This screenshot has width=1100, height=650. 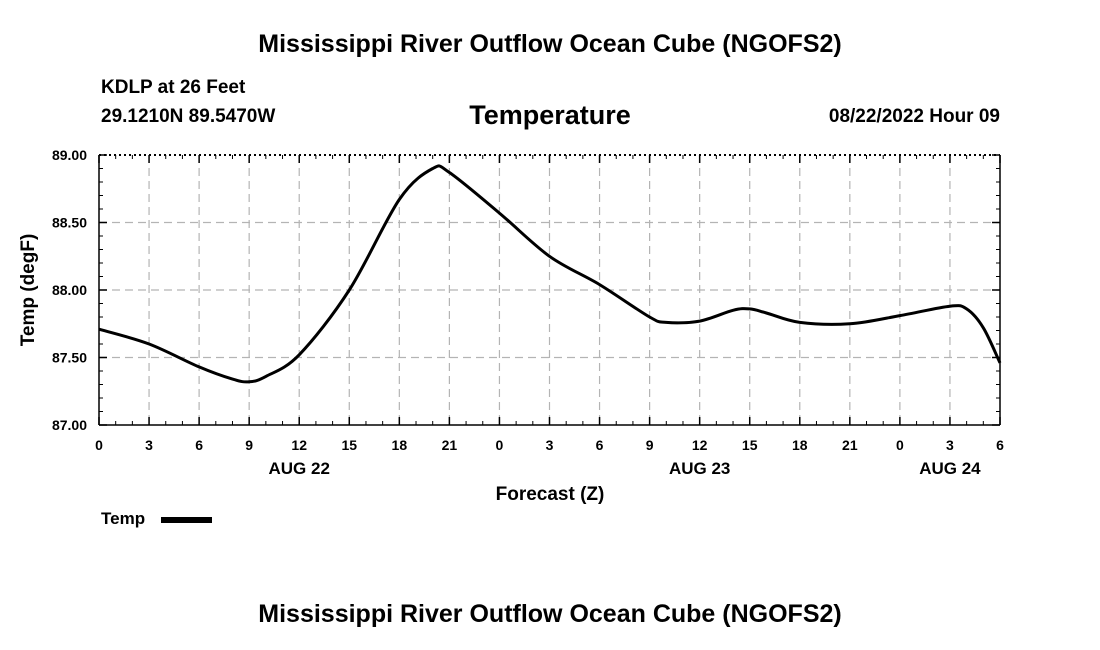 What do you see at coordinates (299, 468) in the screenshot?
I see `date-label: AUG 22` at bounding box center [299, 468].